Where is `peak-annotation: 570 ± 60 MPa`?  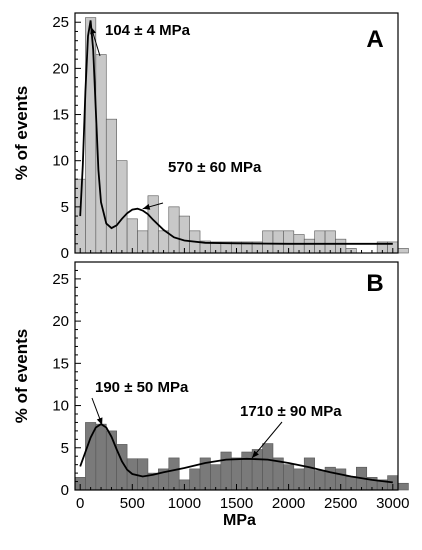
peak-annotation: 570 ± 60 MPa is located at coordinates (215, 167).